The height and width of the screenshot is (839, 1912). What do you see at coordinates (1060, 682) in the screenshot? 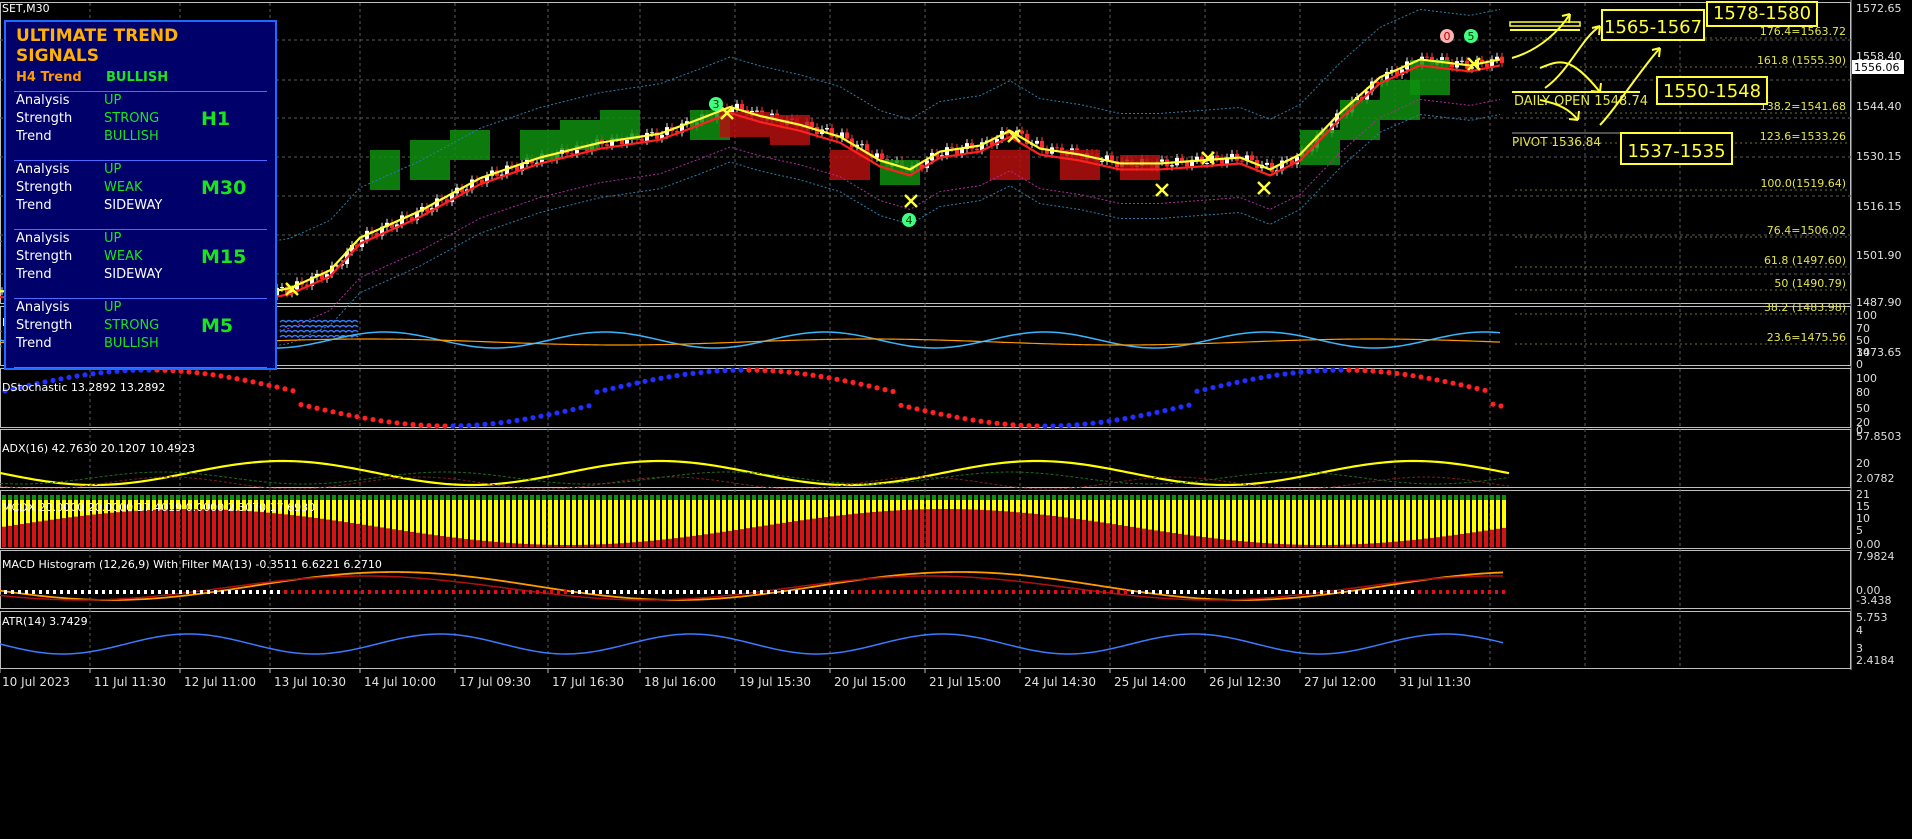
I see `time-axis-label: 24 Jul 14:30` at bounding box center [1060, 682].